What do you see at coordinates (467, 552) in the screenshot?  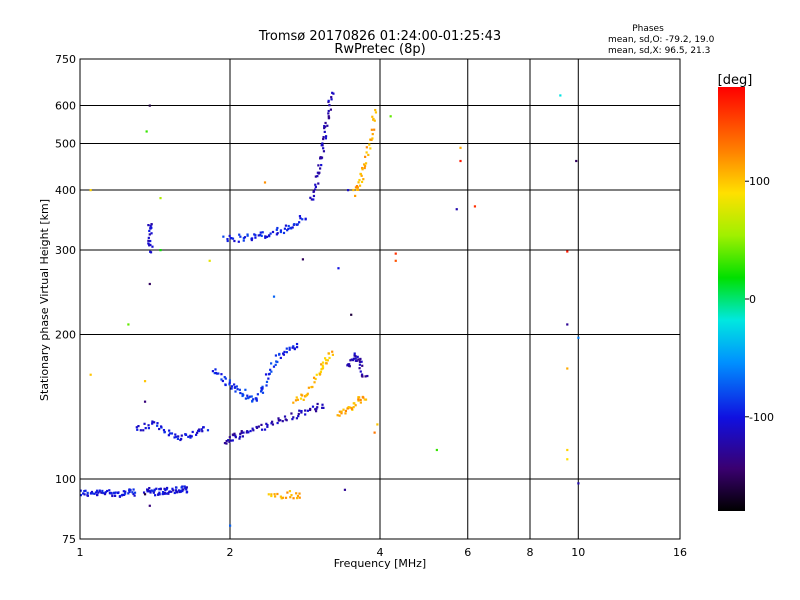 I see `x-tick-label: 6` at bounding box center [467, 552].